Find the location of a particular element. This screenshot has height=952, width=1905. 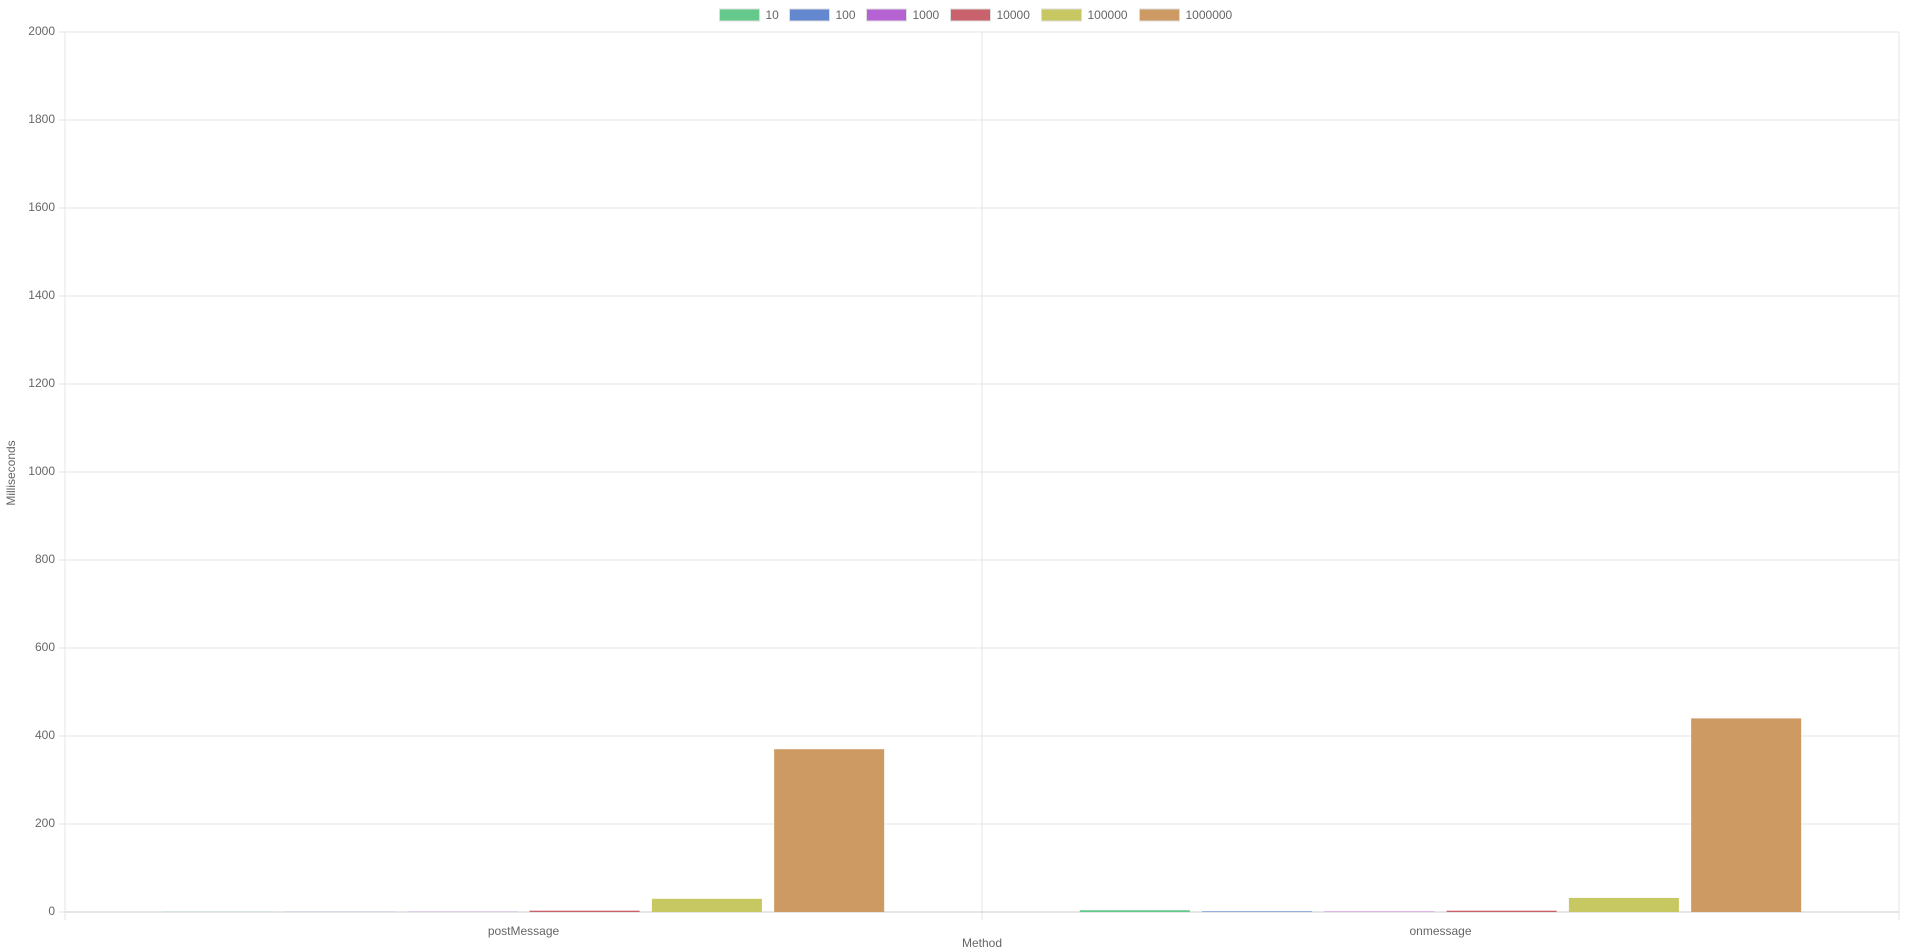

legend-label: 10000 is located at coordinates (1014, 15).